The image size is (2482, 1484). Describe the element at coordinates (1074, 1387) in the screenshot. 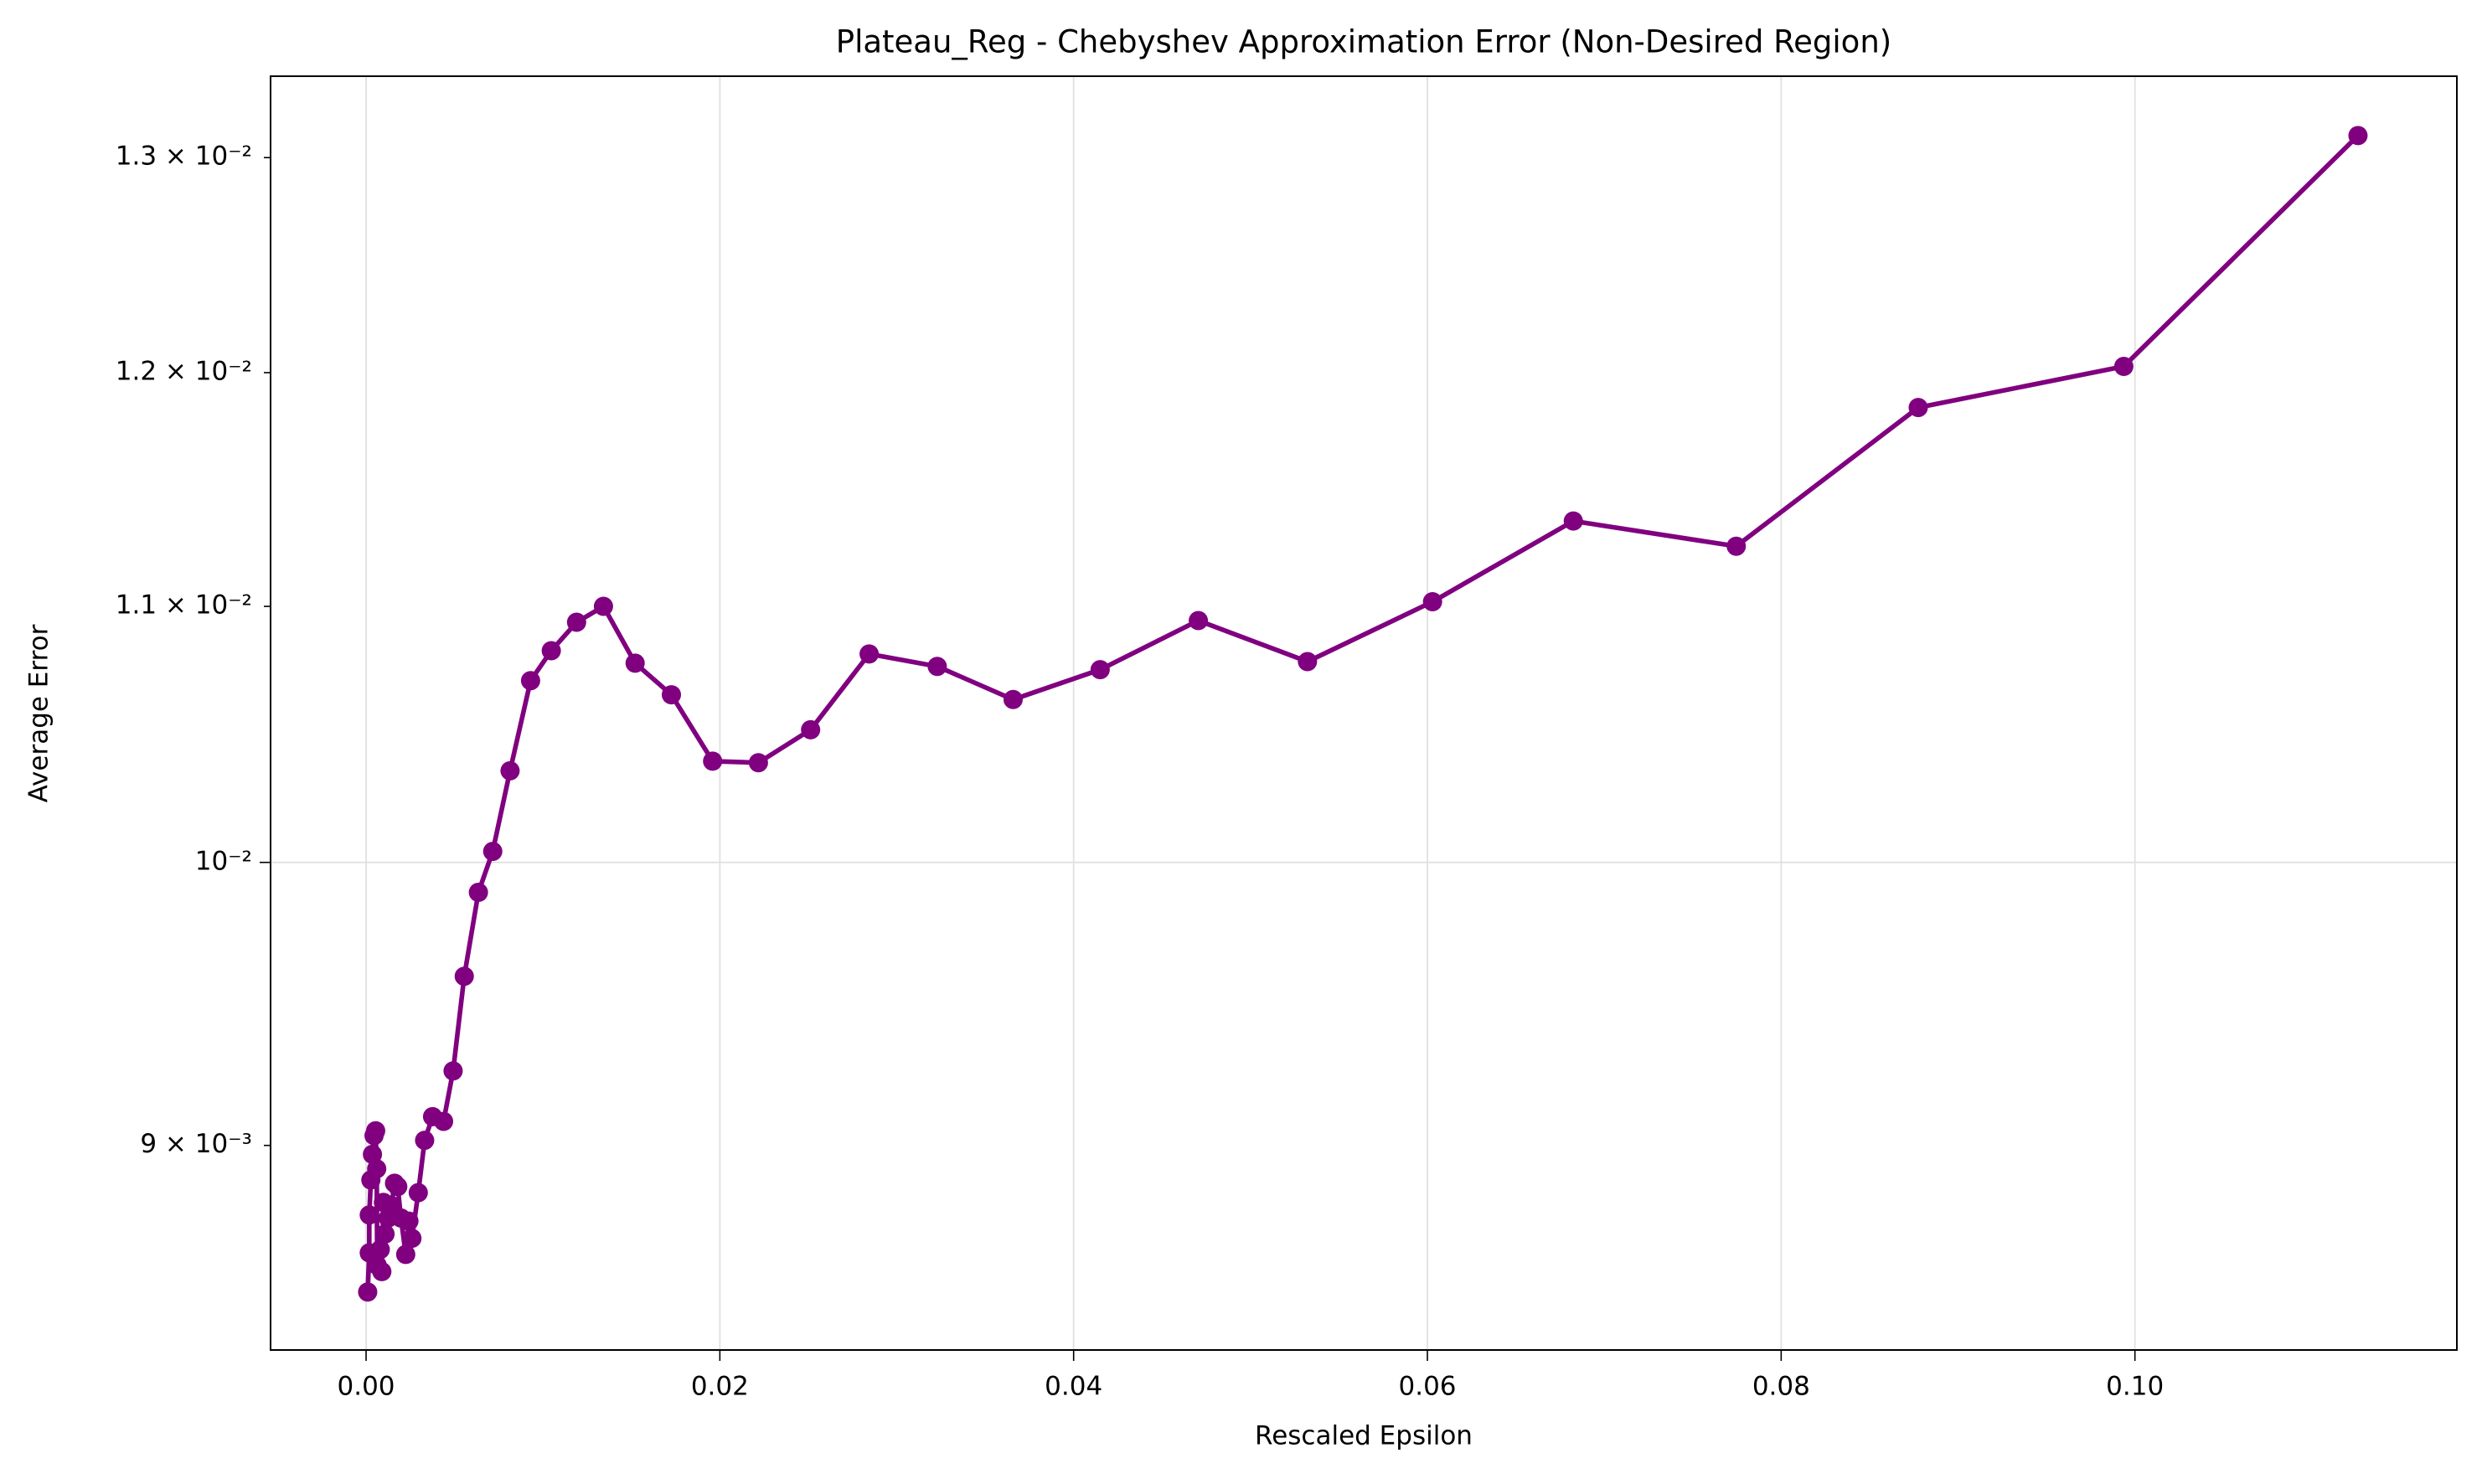

I see `x-tick-label: 0.04` at that location.